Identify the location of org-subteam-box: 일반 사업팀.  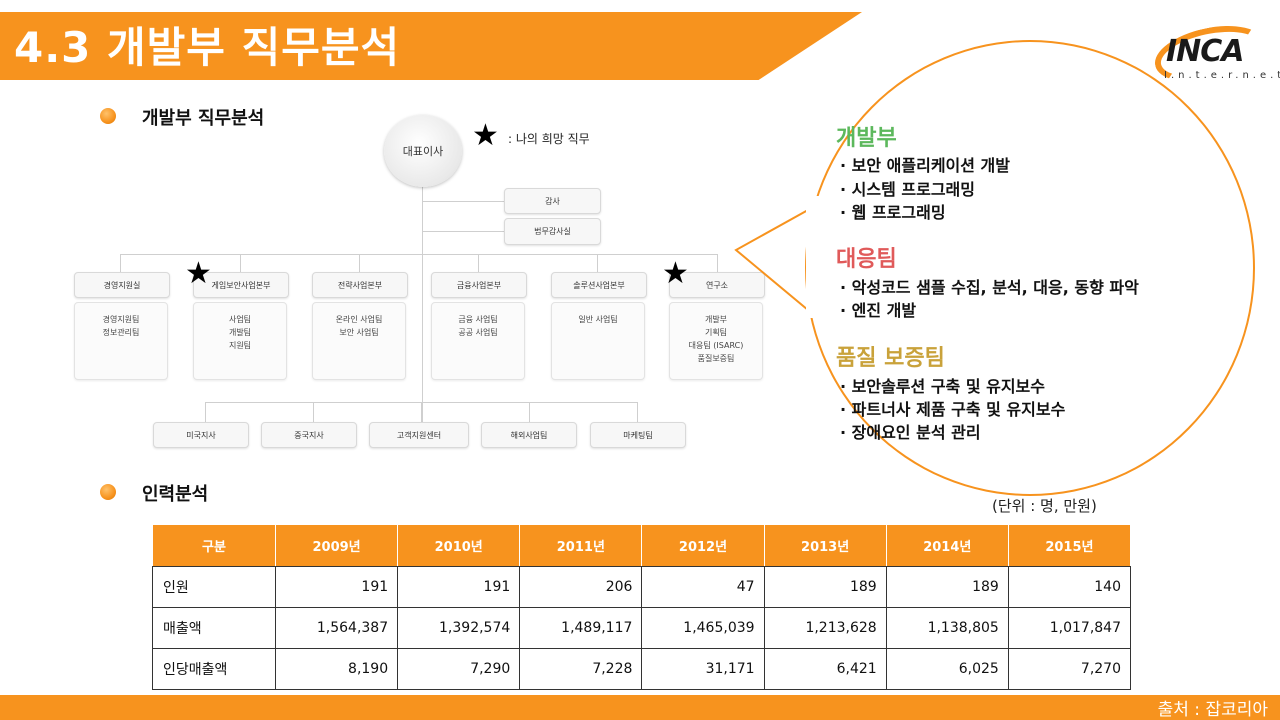
(598, 341).